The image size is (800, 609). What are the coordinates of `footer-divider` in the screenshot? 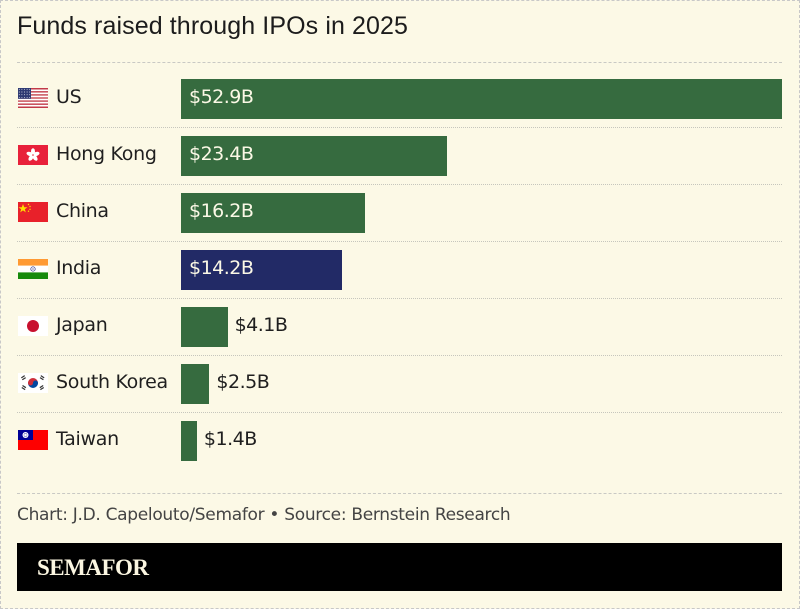 It's located at (399, 493).